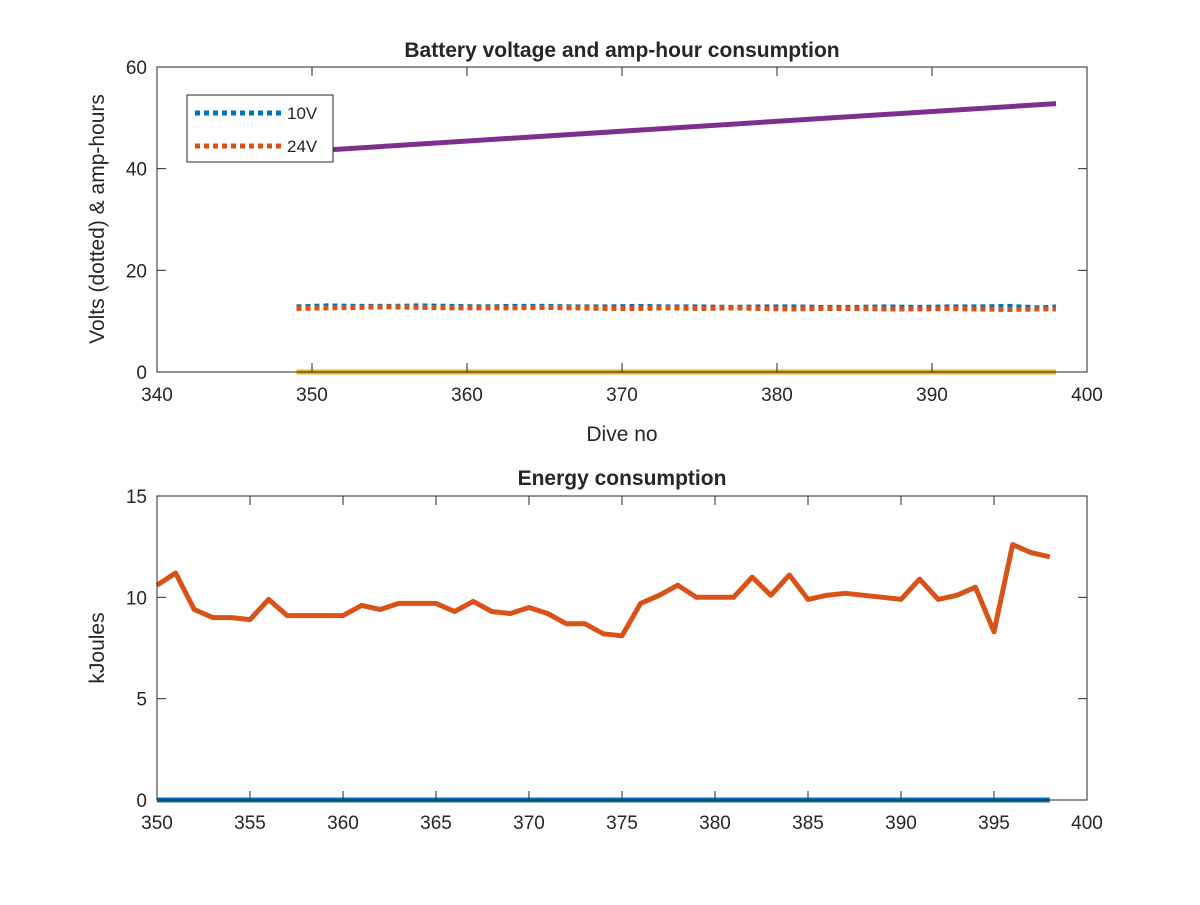 This screenshot has width=1200, height=905. I want to click on battery-x-tick-label: 370, so click(622, 395).